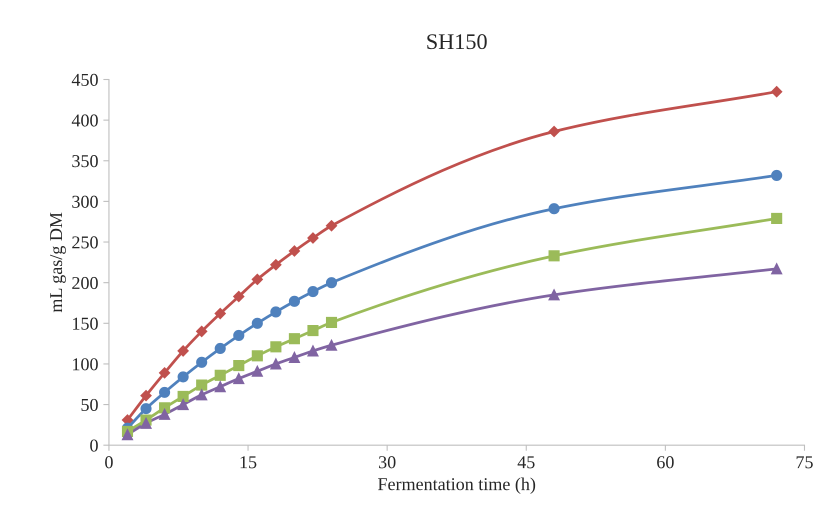  Describe the element at coordinates (248, 462) in the screenshot. I see `x-tick-label: 15` at that location.